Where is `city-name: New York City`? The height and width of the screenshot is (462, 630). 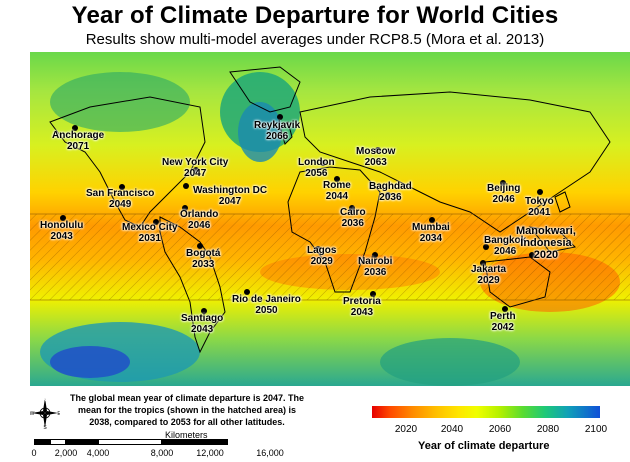 city-name: New York City is located at coordinates (195, 162).